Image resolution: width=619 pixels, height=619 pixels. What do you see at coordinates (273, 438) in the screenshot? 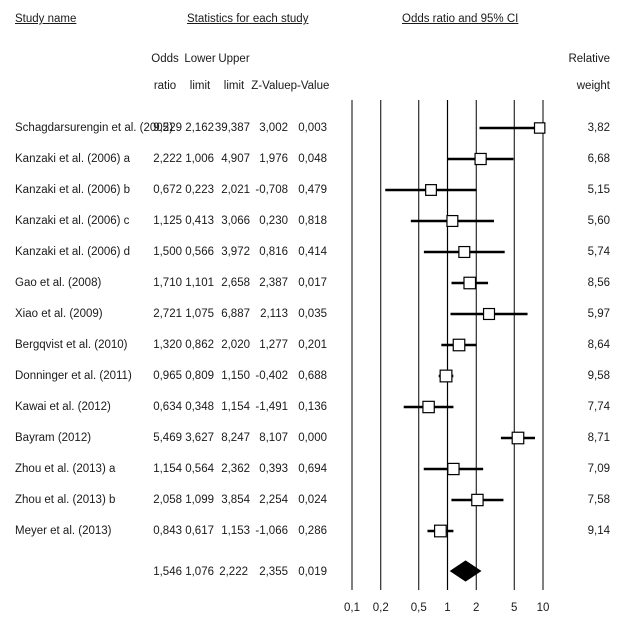
I see `cell-z-value: 8,107` at bounding box center [273, 438].